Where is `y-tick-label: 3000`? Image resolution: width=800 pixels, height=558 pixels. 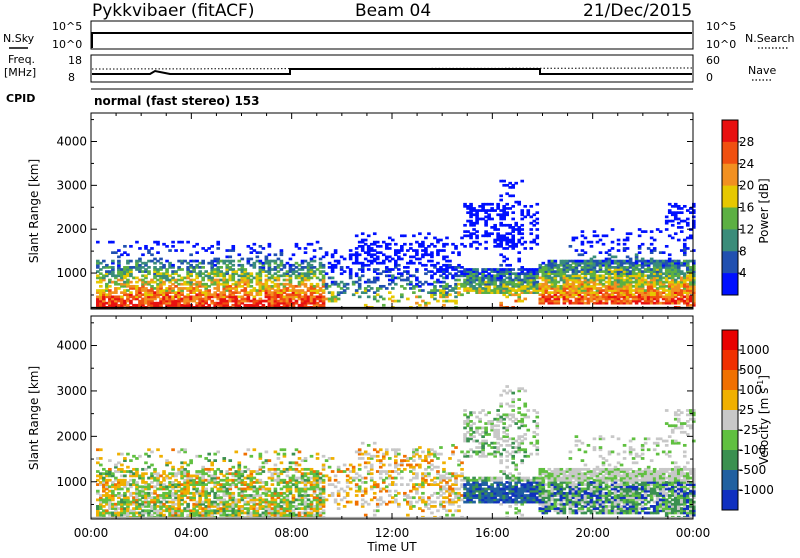
y-tick-label: 3000 is located at coordinates (71, 185).